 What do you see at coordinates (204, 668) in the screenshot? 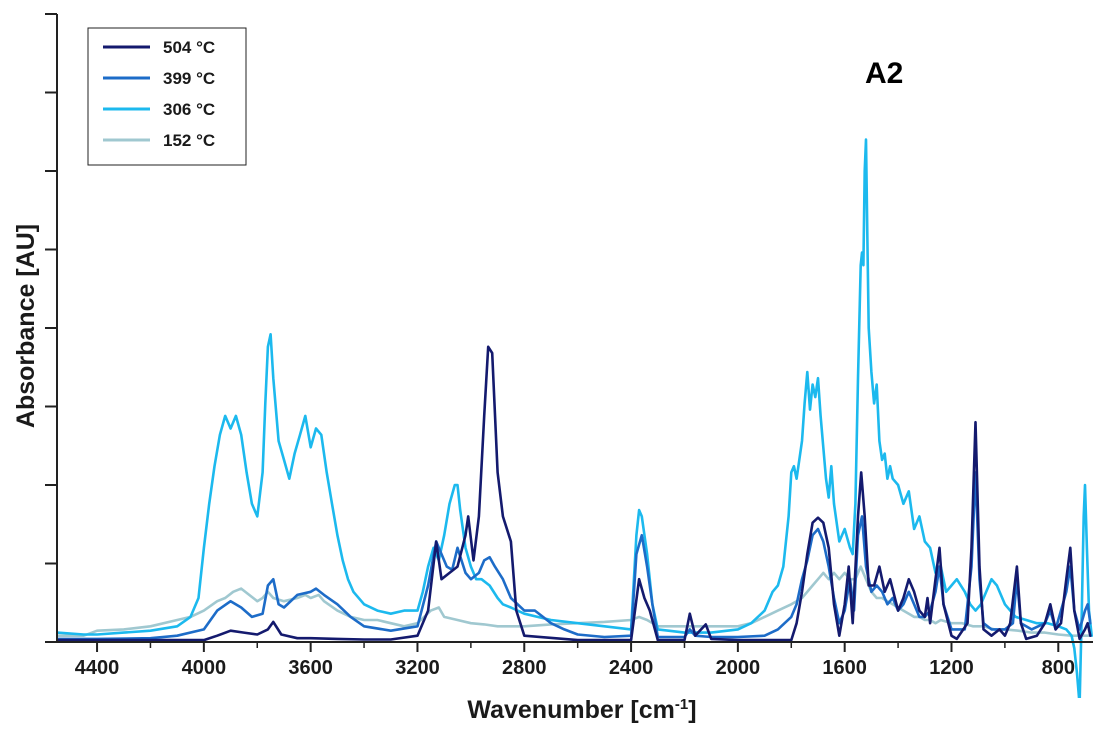
I see `x-tick-label-1: 4000` at bounding box center [204, 668].